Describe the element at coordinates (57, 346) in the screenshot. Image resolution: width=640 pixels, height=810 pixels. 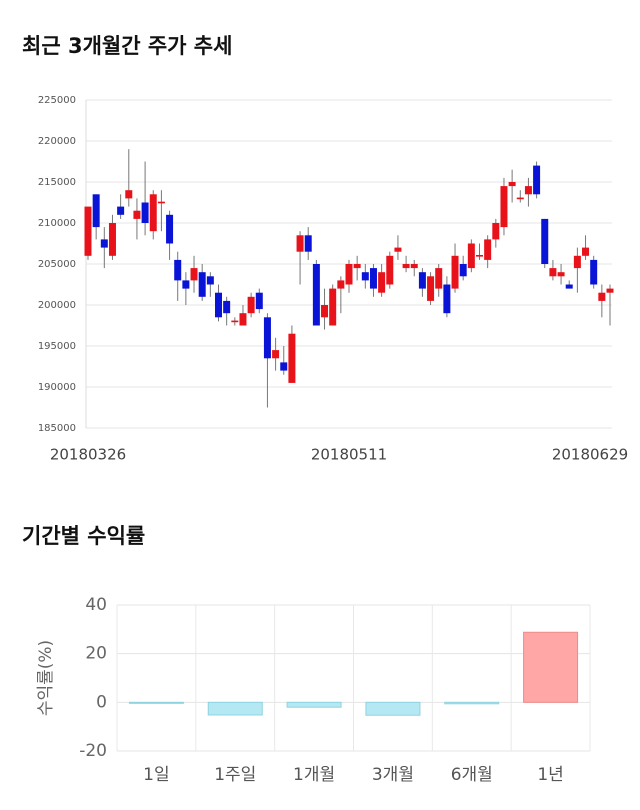
I see `y-tick-label: 195000` at that location.